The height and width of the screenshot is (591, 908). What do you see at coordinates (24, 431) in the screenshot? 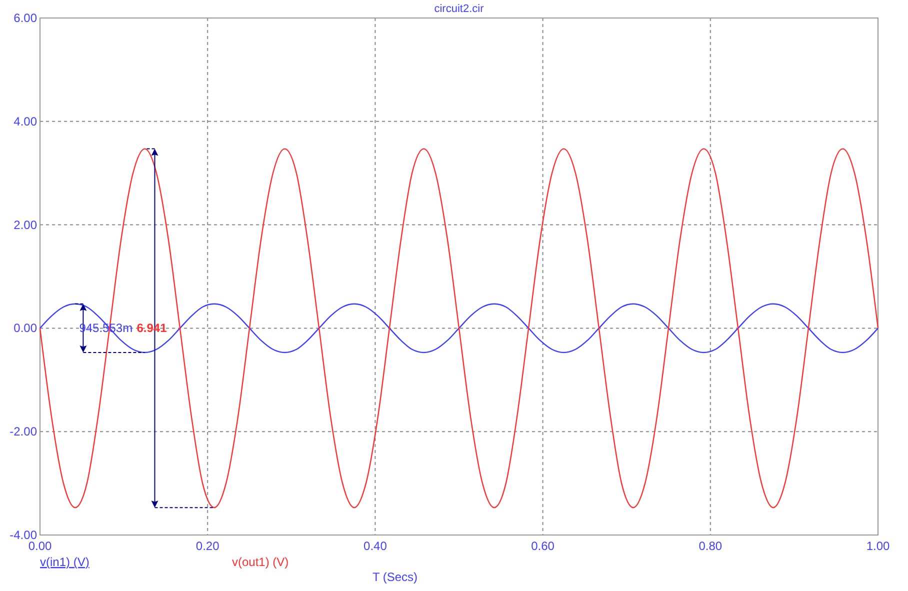
I see `y-tick-label: -2.00` at bounding box center [24, 431].